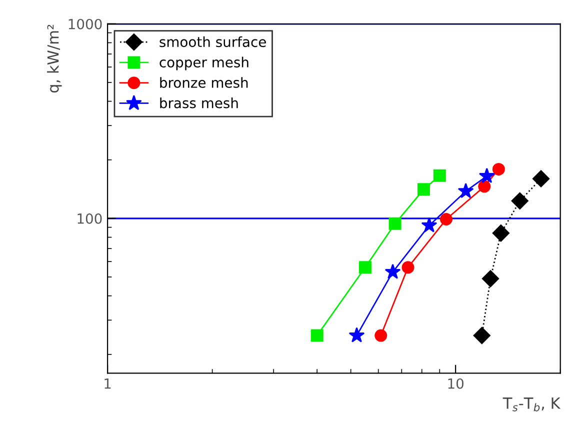  Describe the element at coordinates (54, 58) in the screenshot. I see `y-axis-title: q, kW/m²` at that location.